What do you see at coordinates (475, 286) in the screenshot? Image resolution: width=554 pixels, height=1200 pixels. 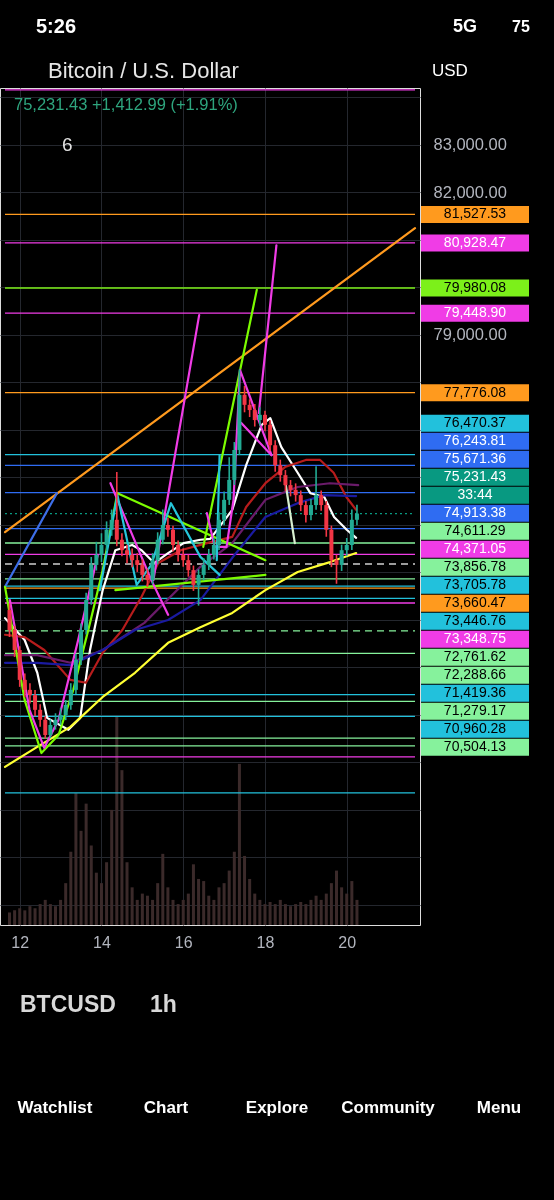 I see `ref-line-label: 79,980.08` at bounding box center [475, 286].